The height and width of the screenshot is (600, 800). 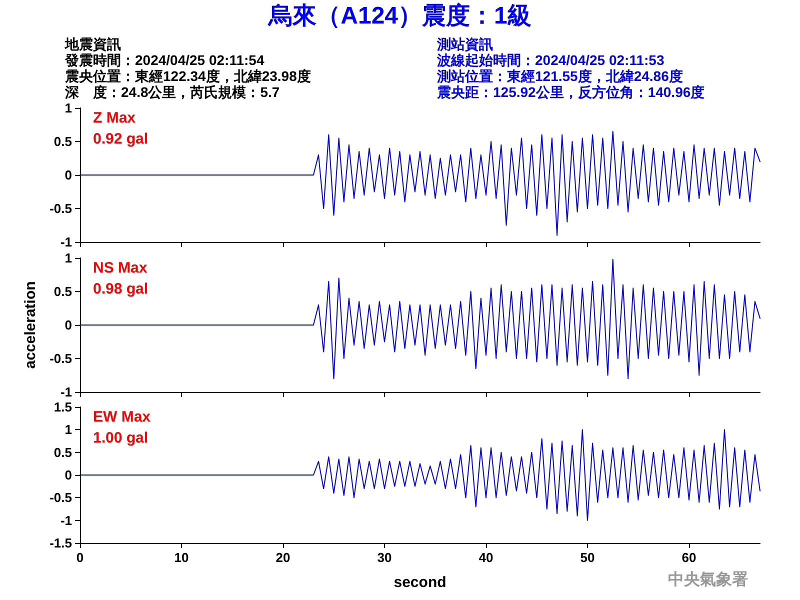 I want to click on text: 地震資訊, so click(x=92, y=44).